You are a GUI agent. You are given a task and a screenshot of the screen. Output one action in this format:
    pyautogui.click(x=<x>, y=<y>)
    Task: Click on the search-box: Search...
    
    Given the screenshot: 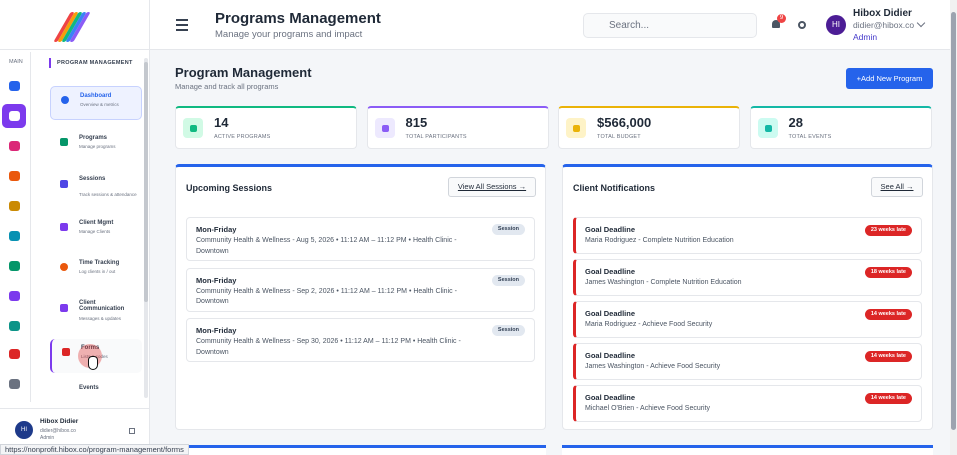 What is the action you would take?
    pyautogui.click(x=670, y=25)
    